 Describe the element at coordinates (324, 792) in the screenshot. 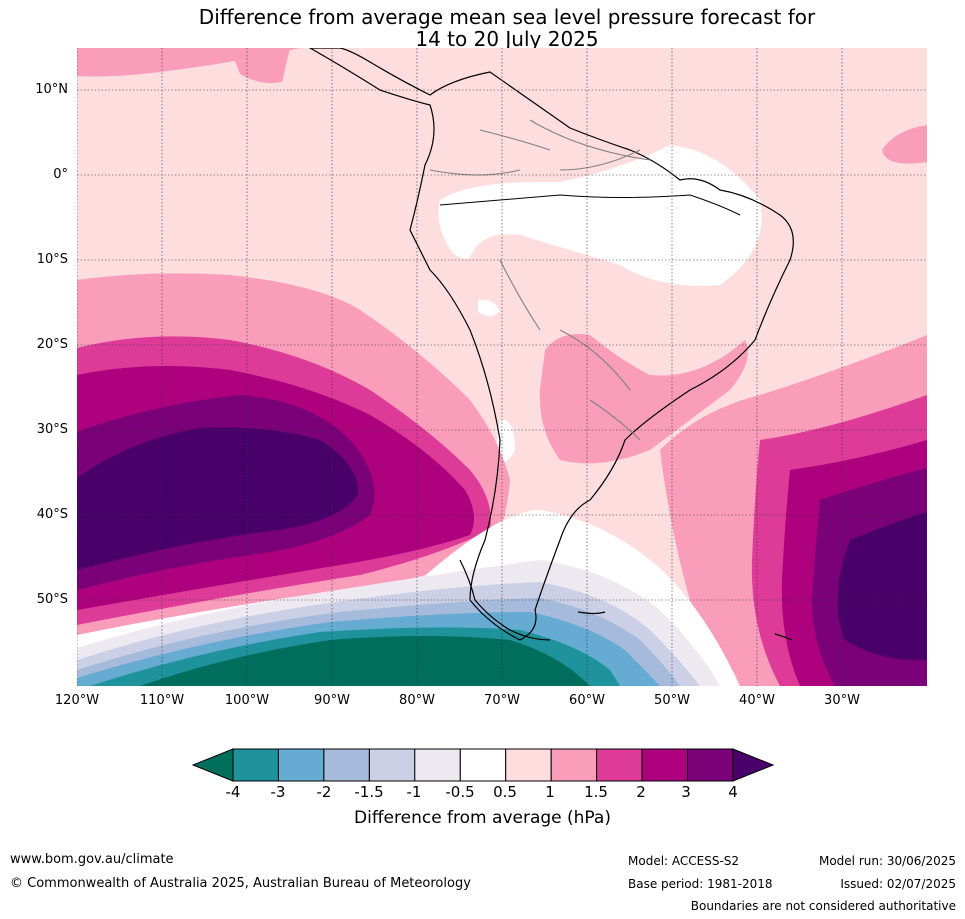

I see `colorbar-tick-label: -2` at that location.